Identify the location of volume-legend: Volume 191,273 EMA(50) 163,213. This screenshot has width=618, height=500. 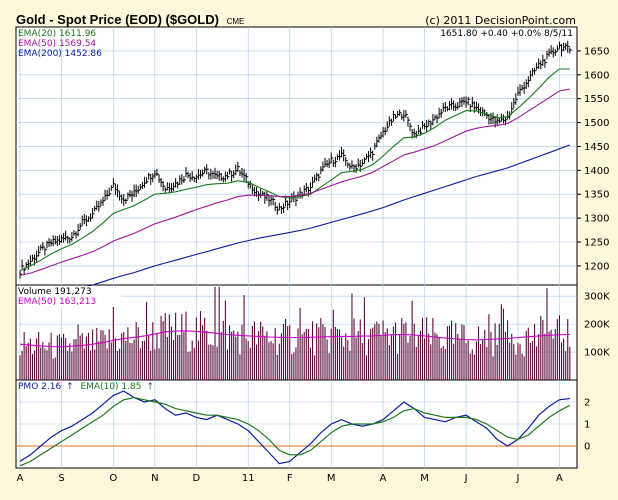
(69, 296).